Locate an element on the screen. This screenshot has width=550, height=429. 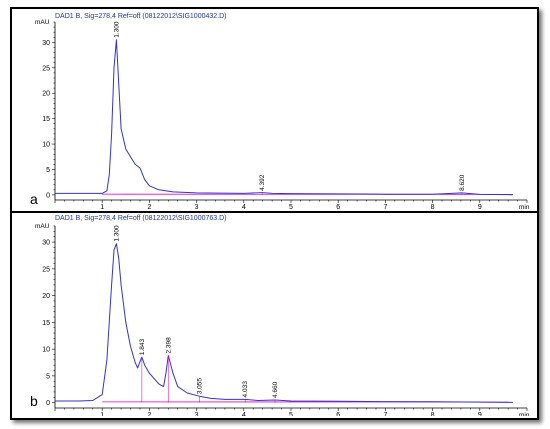
panel-letter: b is located at coordinates (34, 401).